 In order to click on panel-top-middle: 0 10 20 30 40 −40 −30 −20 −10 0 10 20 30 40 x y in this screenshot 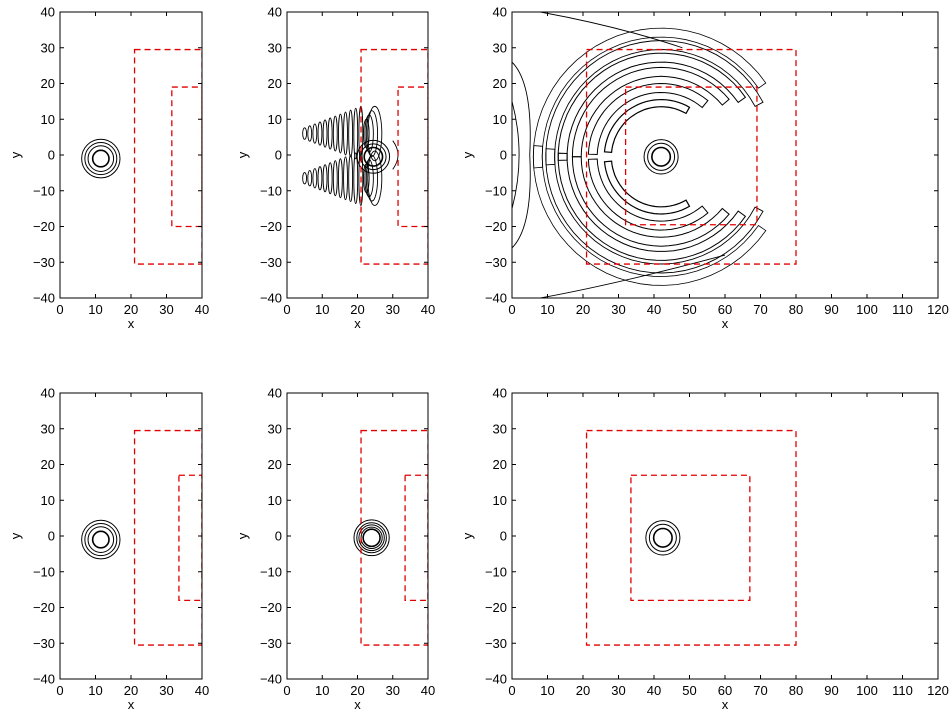, I will do `click(335, 168)`.